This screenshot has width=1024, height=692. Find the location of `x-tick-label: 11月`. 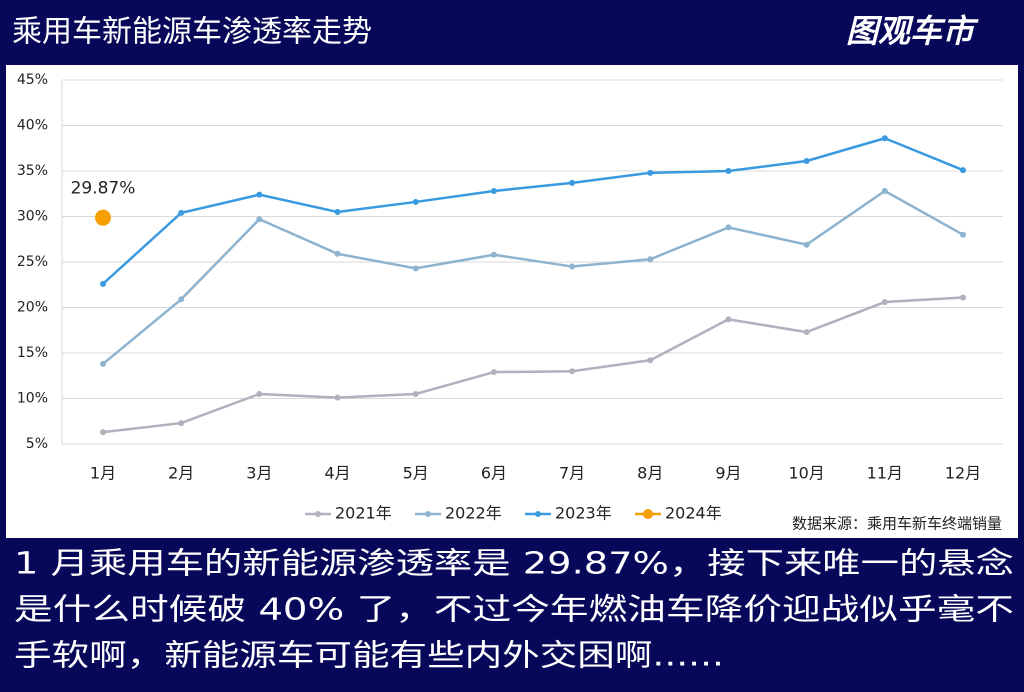

x-tick-label: 11月 is located at coordinates (885, 473).